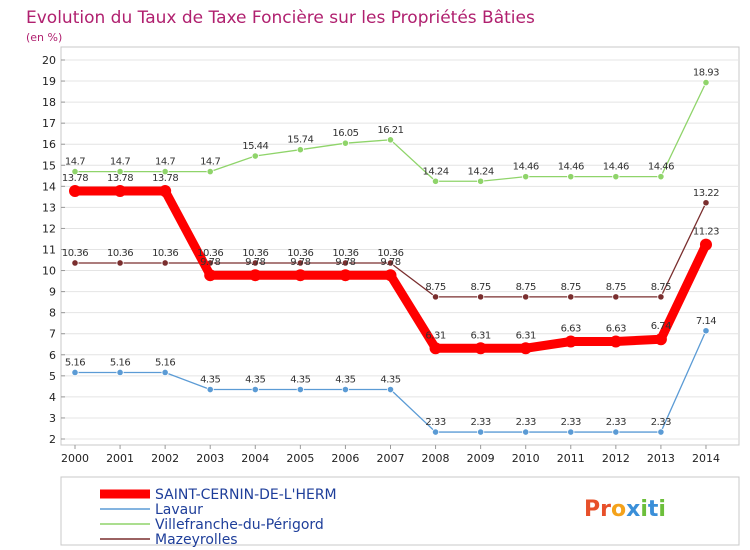 Image resolution: width=750 pixels, height=550 pixels. Describe the element at coordinates (49, 250) in the screenshot. I see `y-tick-label: 11` at that location.